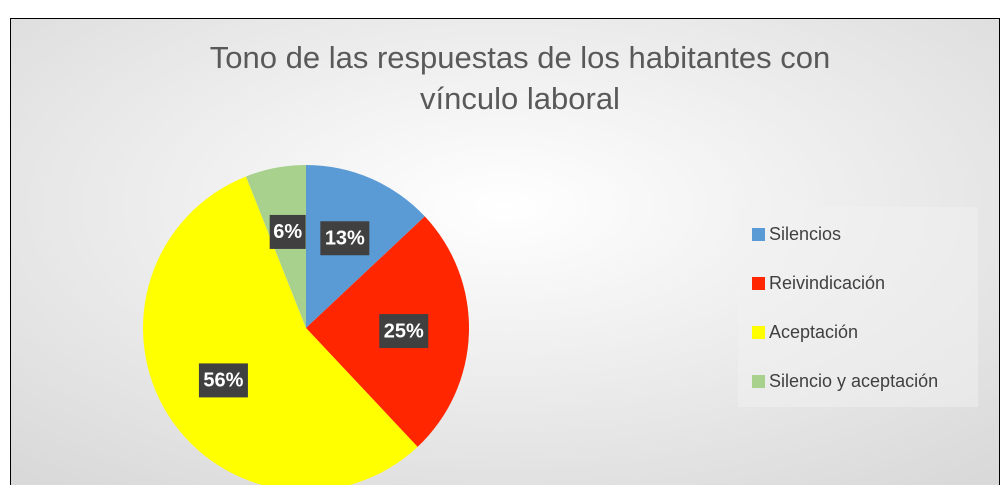 The width and height of the screenshot is (1004, 490). Describe the element at coordinates (827, 283) in the screenshot. I see `legend-label: Reivindicación` at that location.